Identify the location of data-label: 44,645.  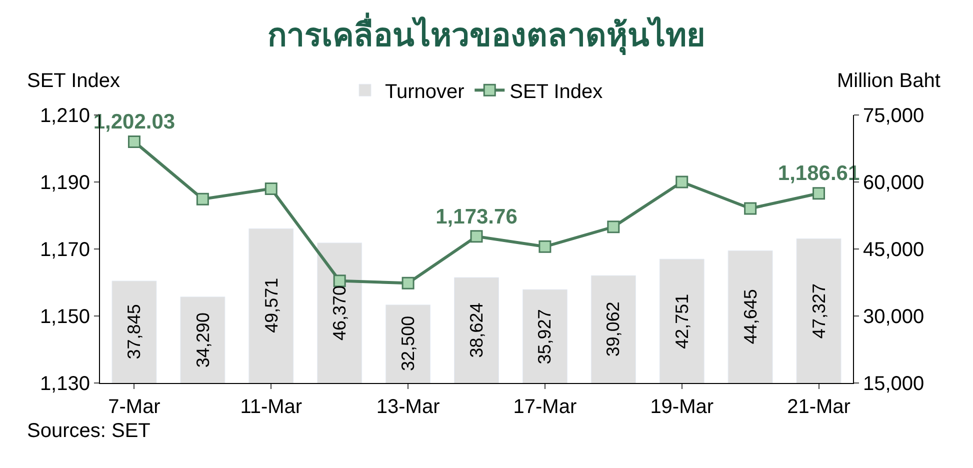
(750, 316).